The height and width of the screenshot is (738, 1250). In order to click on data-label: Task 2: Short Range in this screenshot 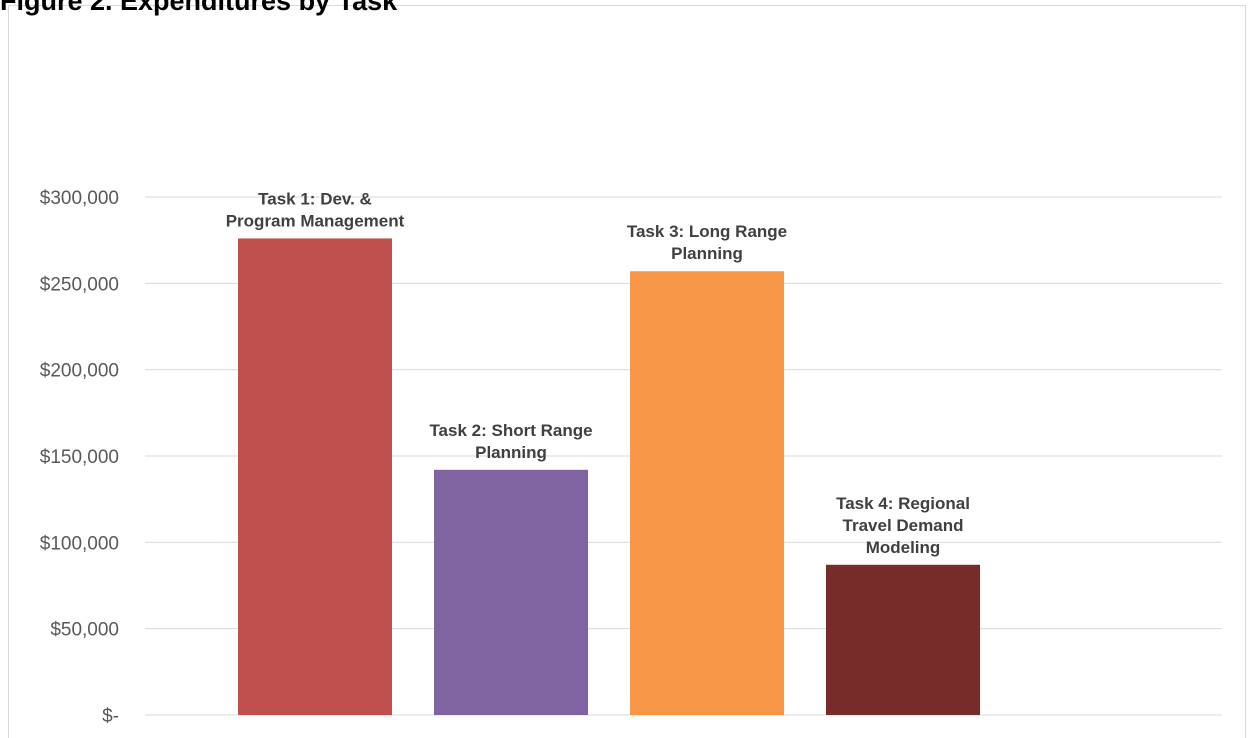, I will do `click(510, 430)`.